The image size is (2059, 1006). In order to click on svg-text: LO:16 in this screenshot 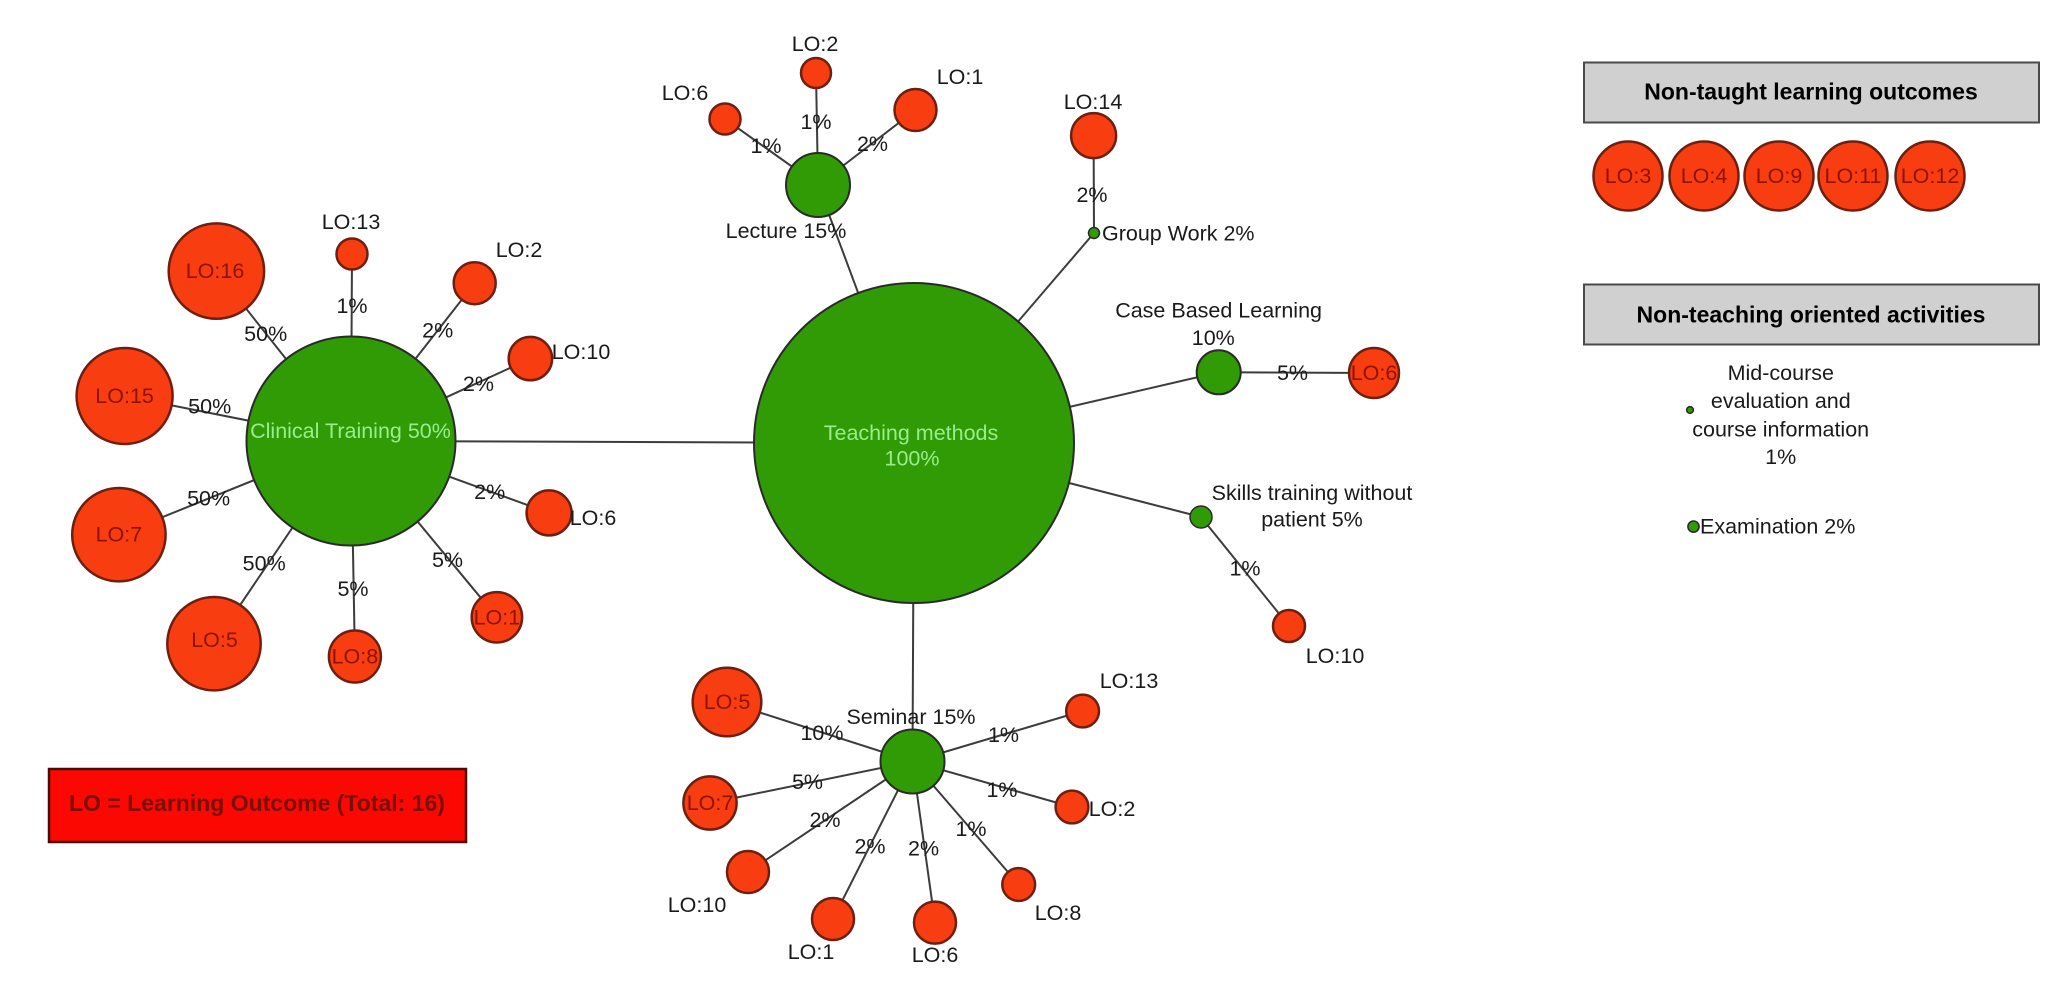, I will do `click(215, 271)`.